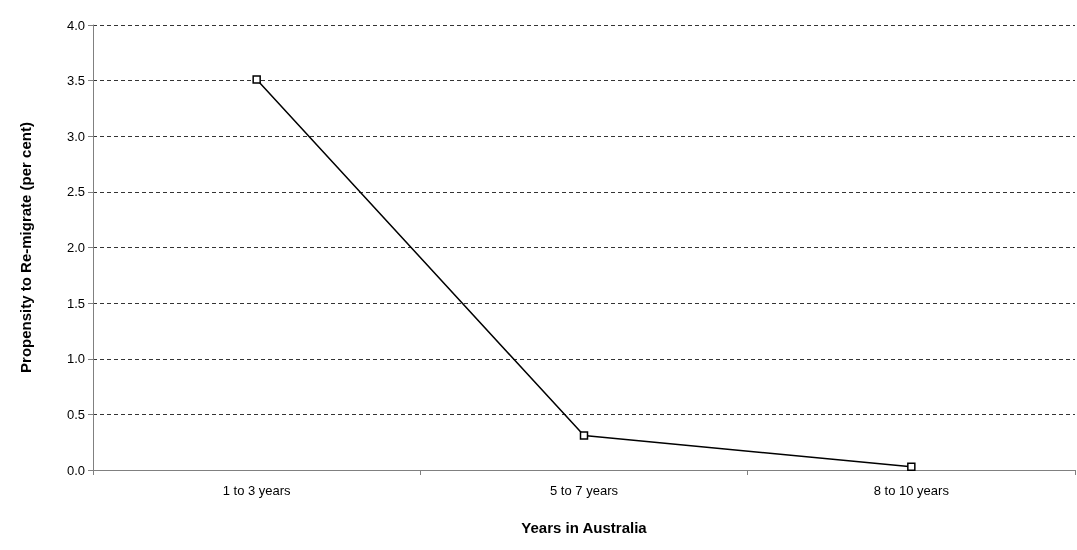  Describe the element at coordinates (75, 247) in the screenshot. I see `y-tick-label: 2.0` at that location.